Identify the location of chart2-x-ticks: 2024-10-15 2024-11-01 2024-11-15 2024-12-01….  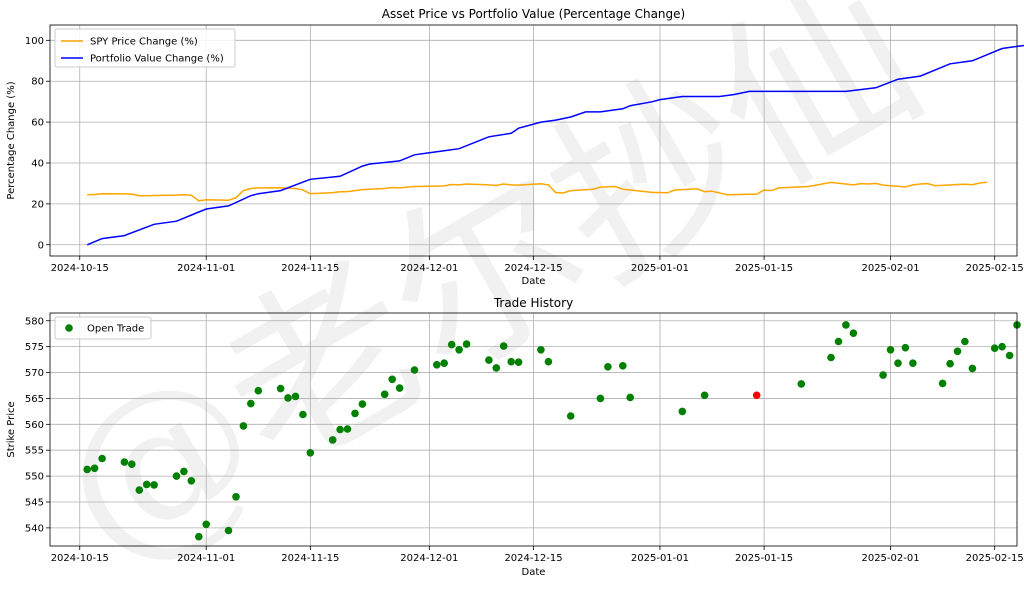
(537, 555).